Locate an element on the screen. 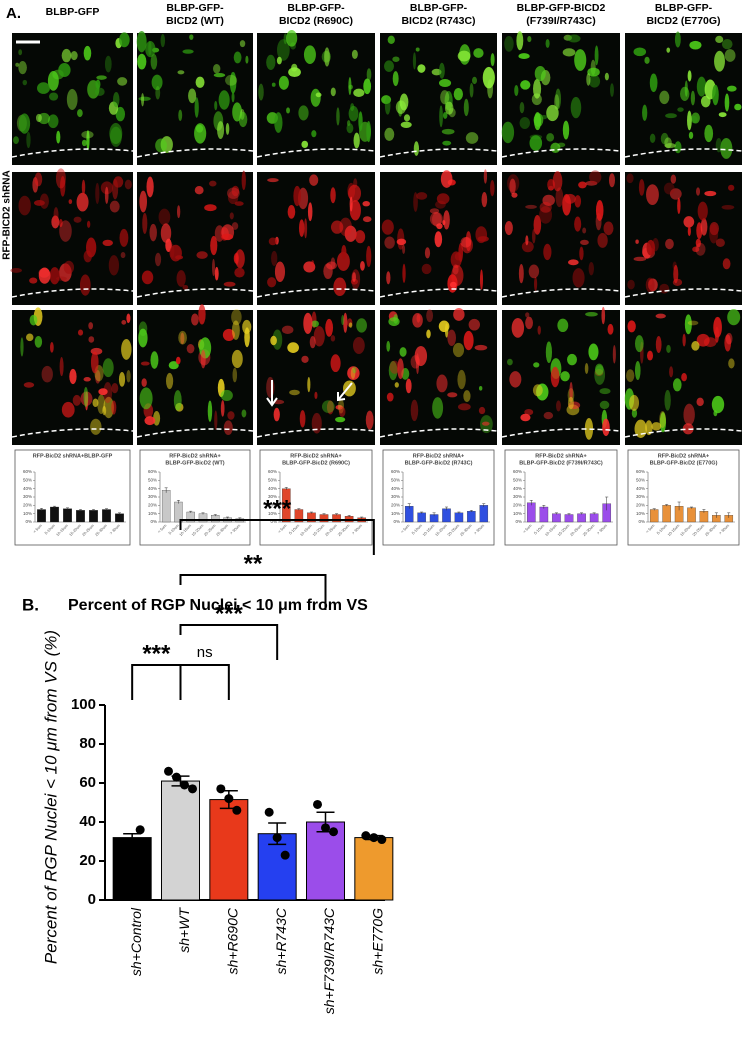 The height and width of the screenshot is (1050, 745). chart-frame is located at coordinates (683, 497).